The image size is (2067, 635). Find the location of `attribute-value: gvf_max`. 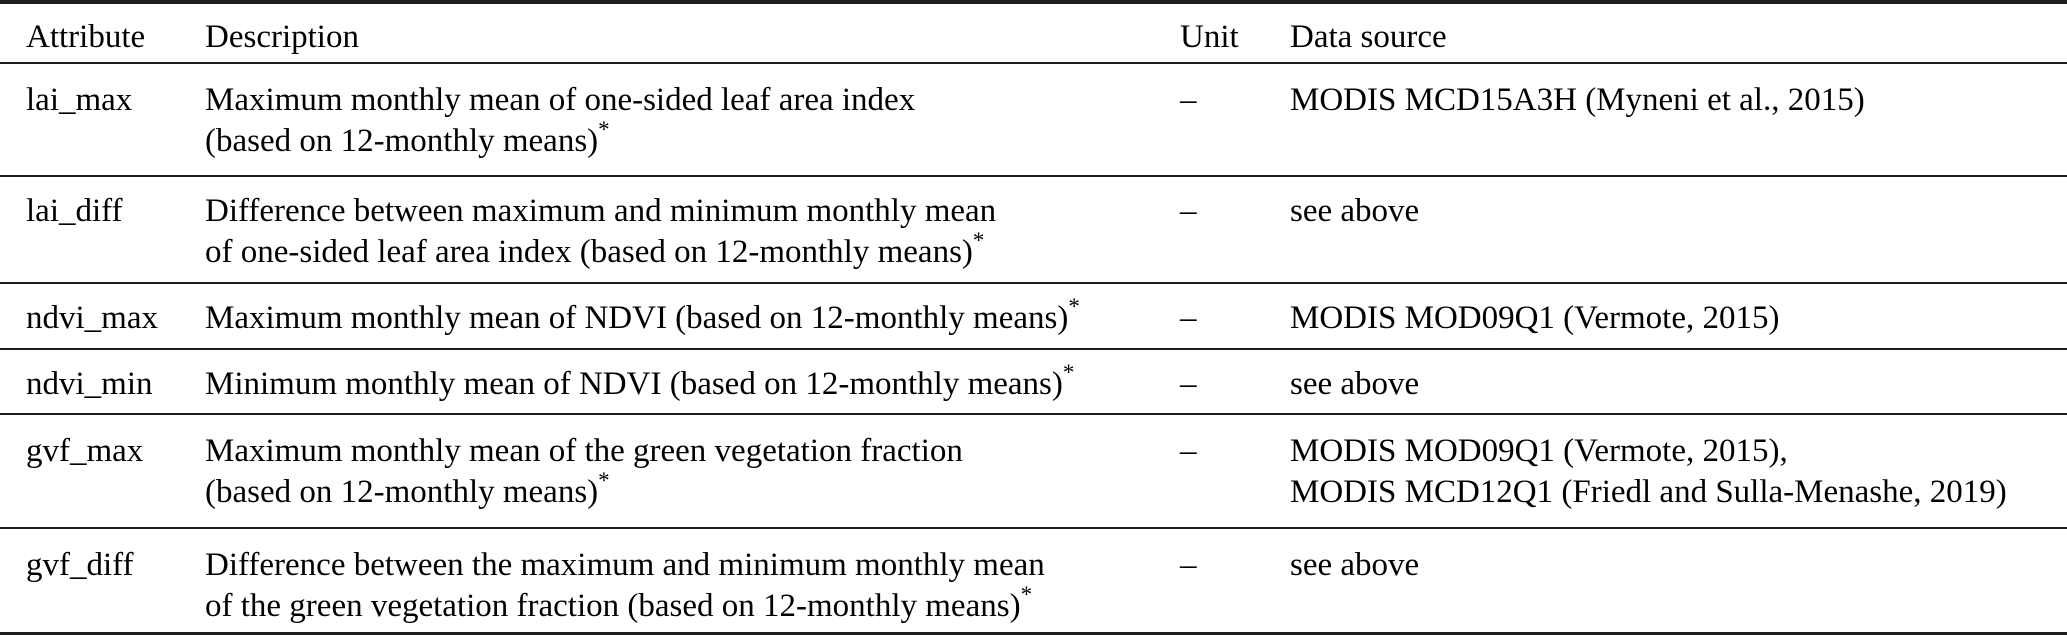

attribute-value: gvf_max is located at coordinates (85, 451).